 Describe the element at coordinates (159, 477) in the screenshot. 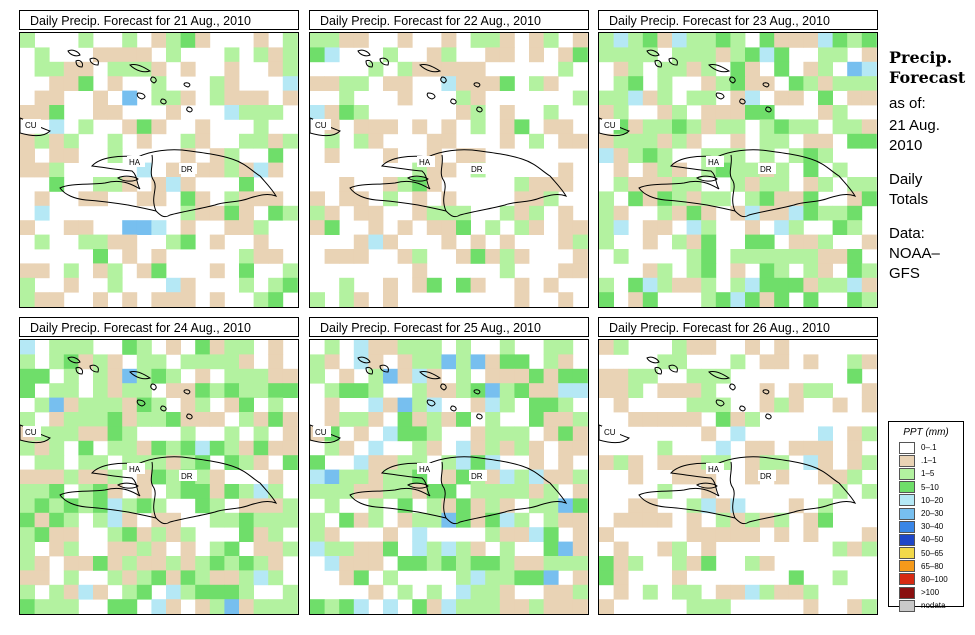

I see `precip-map-svg: CU HA DR` at that location.